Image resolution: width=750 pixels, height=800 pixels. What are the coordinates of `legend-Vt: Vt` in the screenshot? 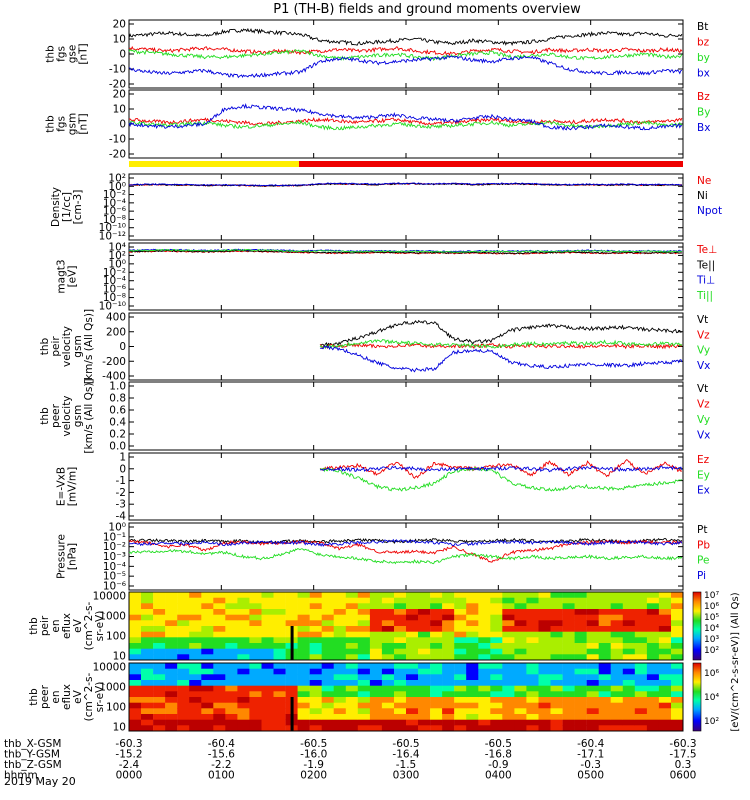 It's located at (702, 320).